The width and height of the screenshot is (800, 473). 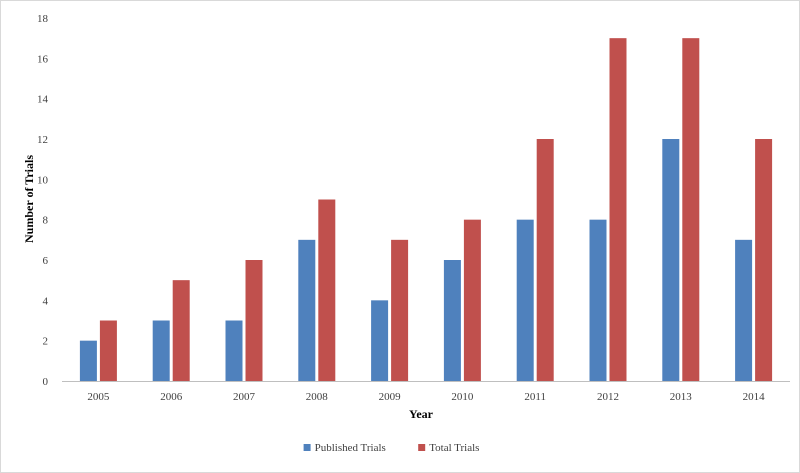 What do you see at coordinates (535, 397) in the screenshot?
I see `x-tick-label: 2011` at bounding box center [535, 397].